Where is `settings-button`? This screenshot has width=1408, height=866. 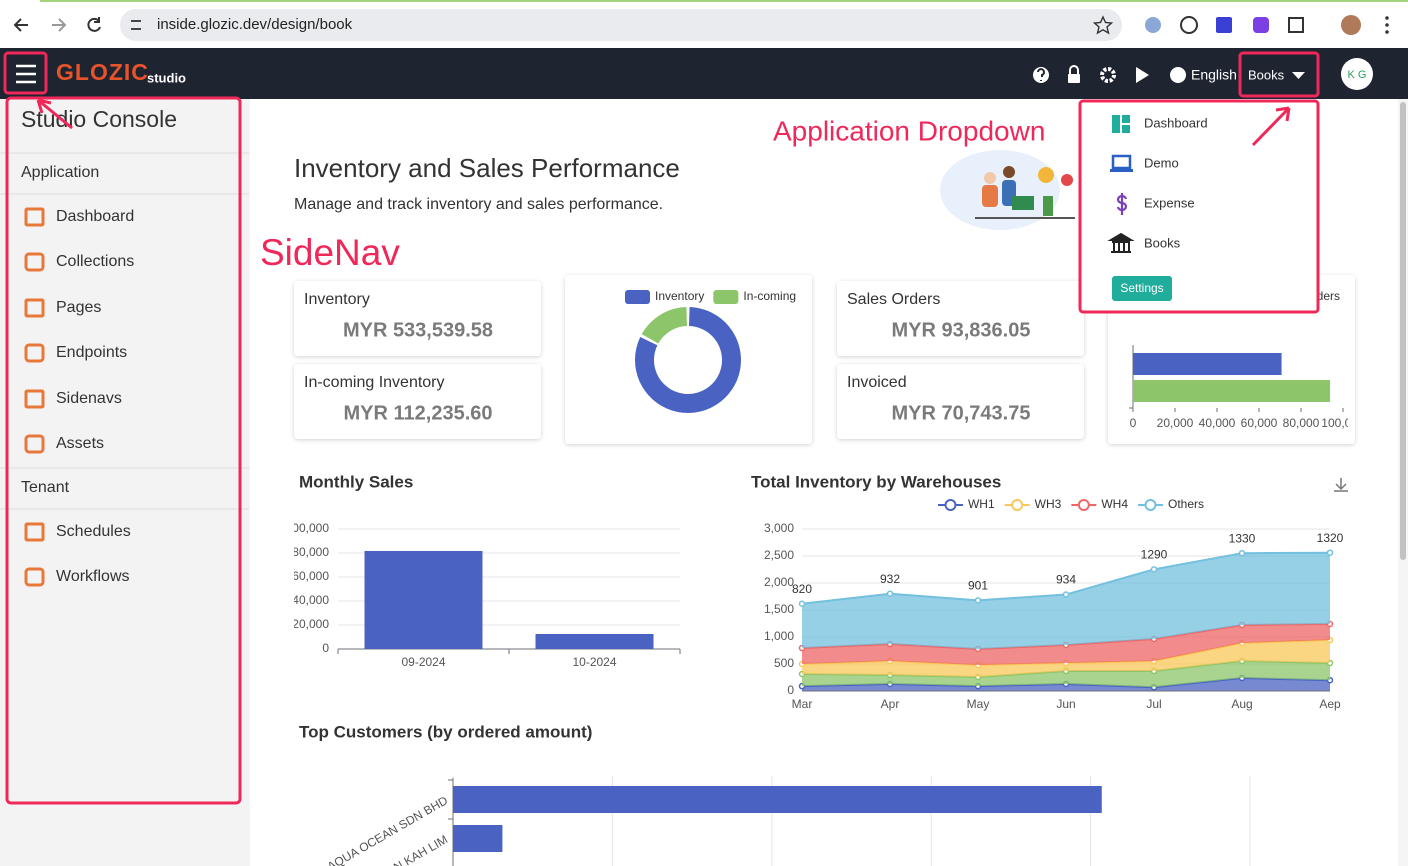 settings-button is located at coordinates (1142, 288).